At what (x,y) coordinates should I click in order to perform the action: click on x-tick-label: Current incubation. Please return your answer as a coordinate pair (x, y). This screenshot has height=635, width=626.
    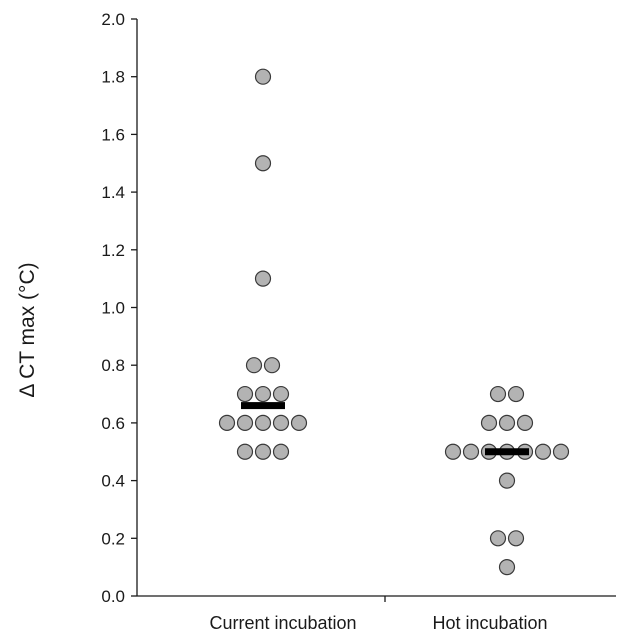
    Looking at the image, I should click on (282, 623).